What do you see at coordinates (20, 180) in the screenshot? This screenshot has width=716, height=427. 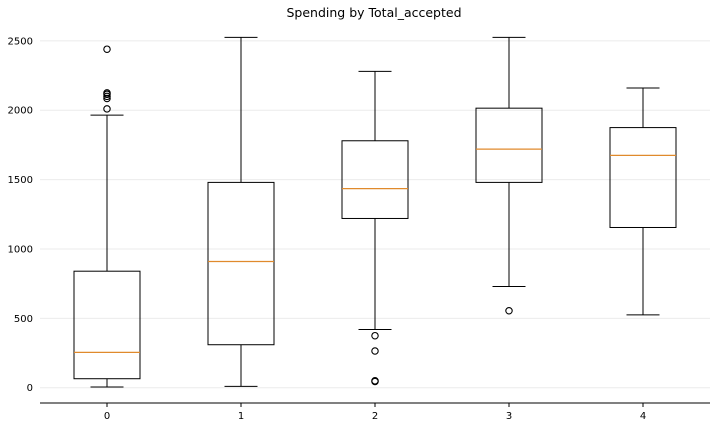 I see `y-tick-label-1500: 1500` at bounding box center [20, 180].